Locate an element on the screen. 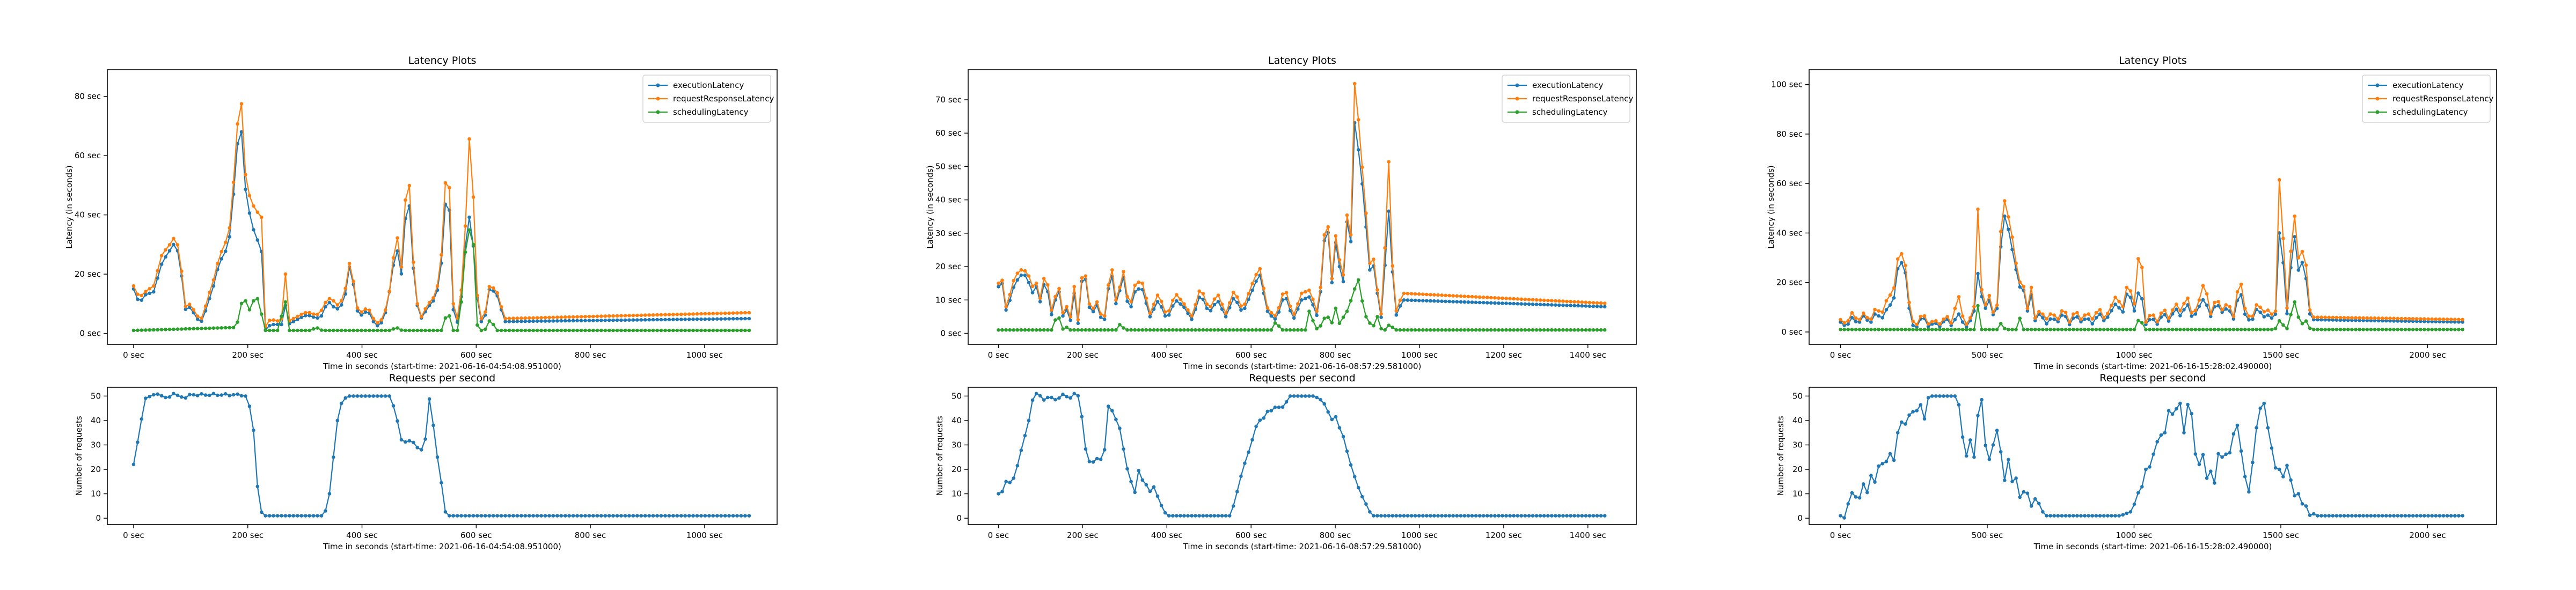 This screenshot has width=2576, height=590. y-tick-label: 50 is located at coordinates (96, 396).